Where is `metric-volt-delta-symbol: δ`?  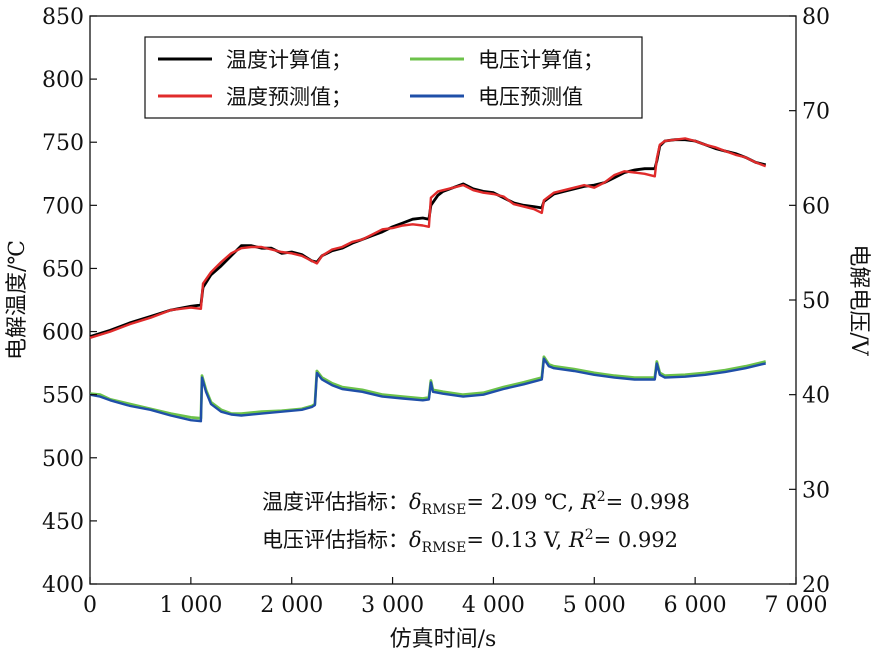 metric-volt-delta-symbol: δ is located at coordinates (415, 540).